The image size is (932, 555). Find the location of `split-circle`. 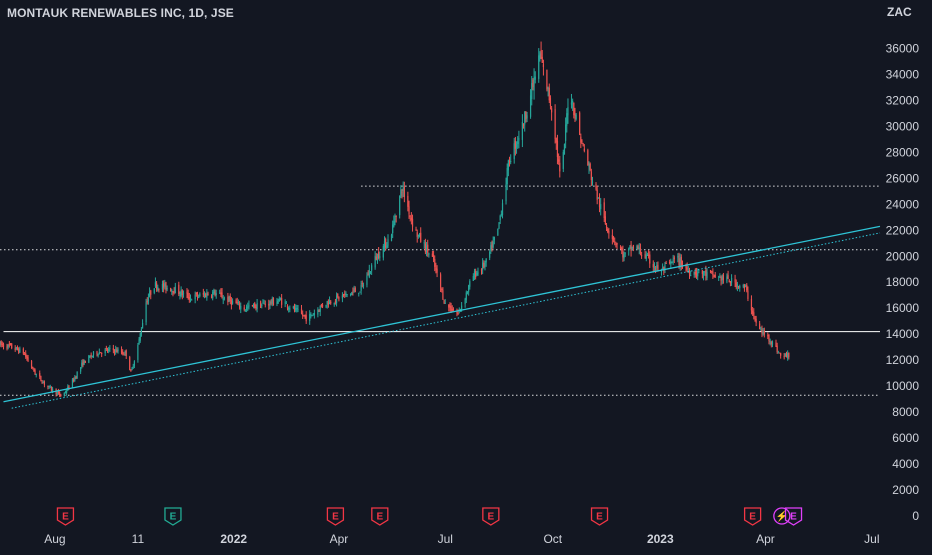

split-circle is located at coordinates (782, 516).